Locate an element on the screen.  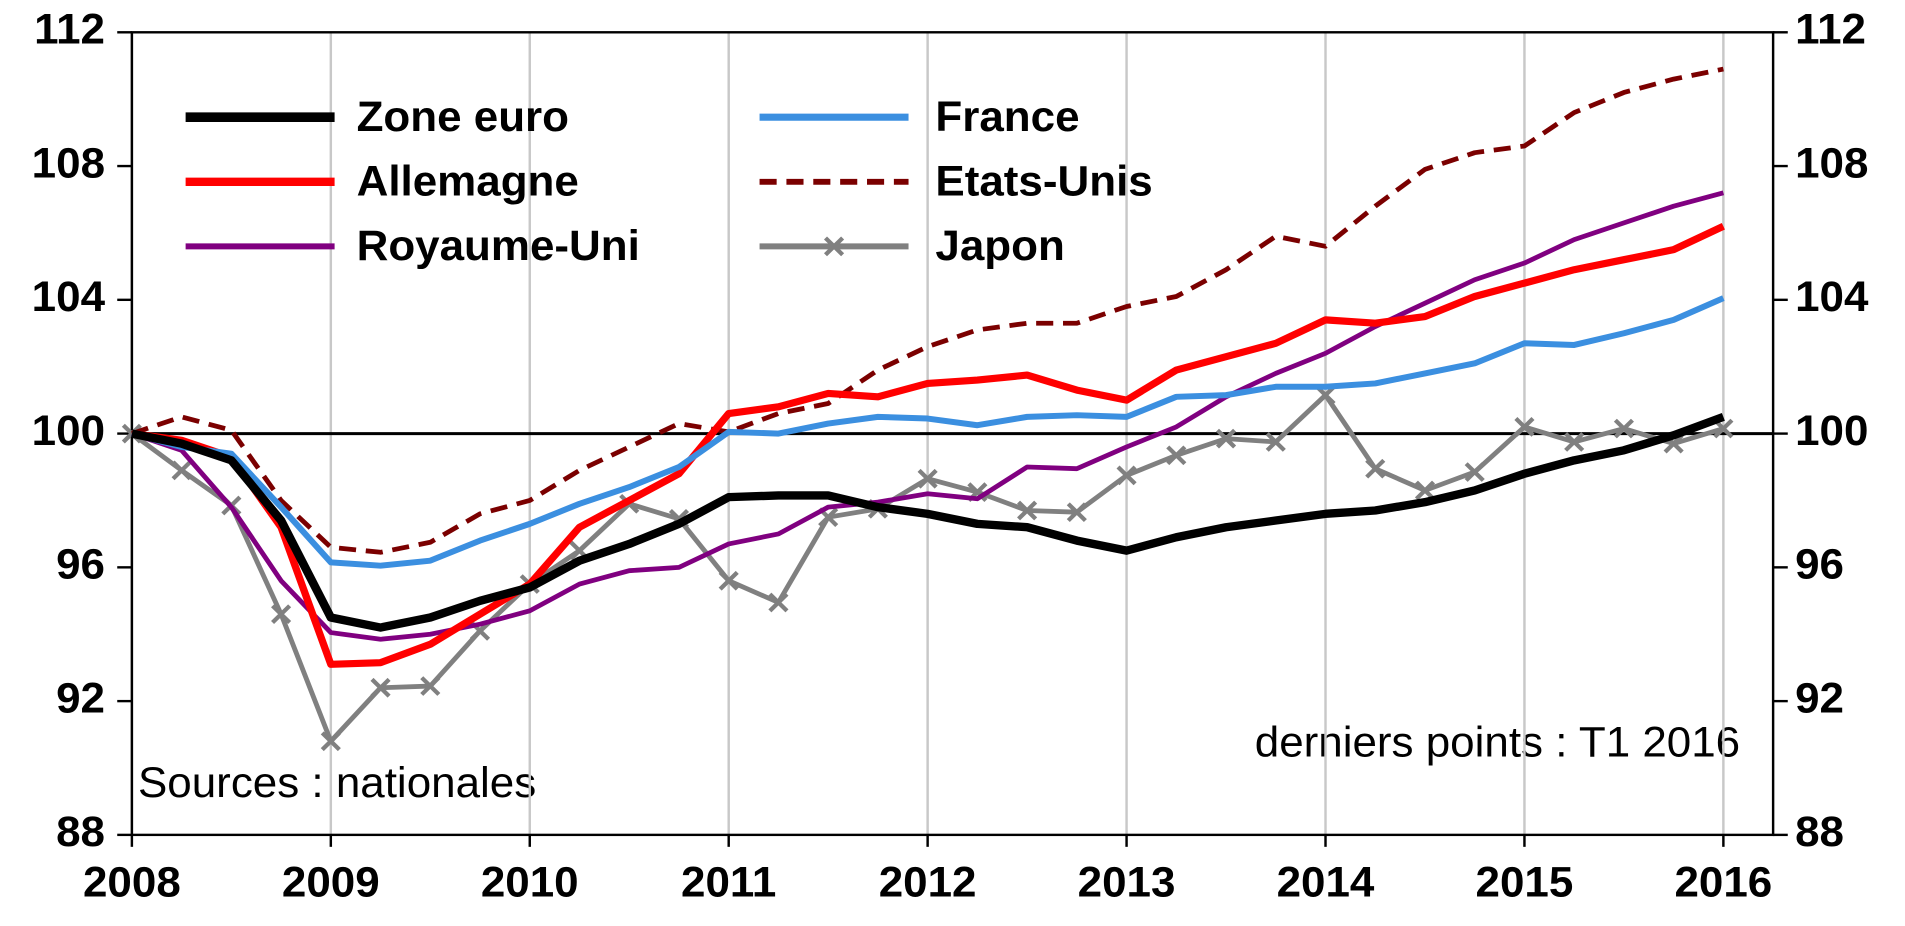
legend-marker is located at coordinates (834, 246).